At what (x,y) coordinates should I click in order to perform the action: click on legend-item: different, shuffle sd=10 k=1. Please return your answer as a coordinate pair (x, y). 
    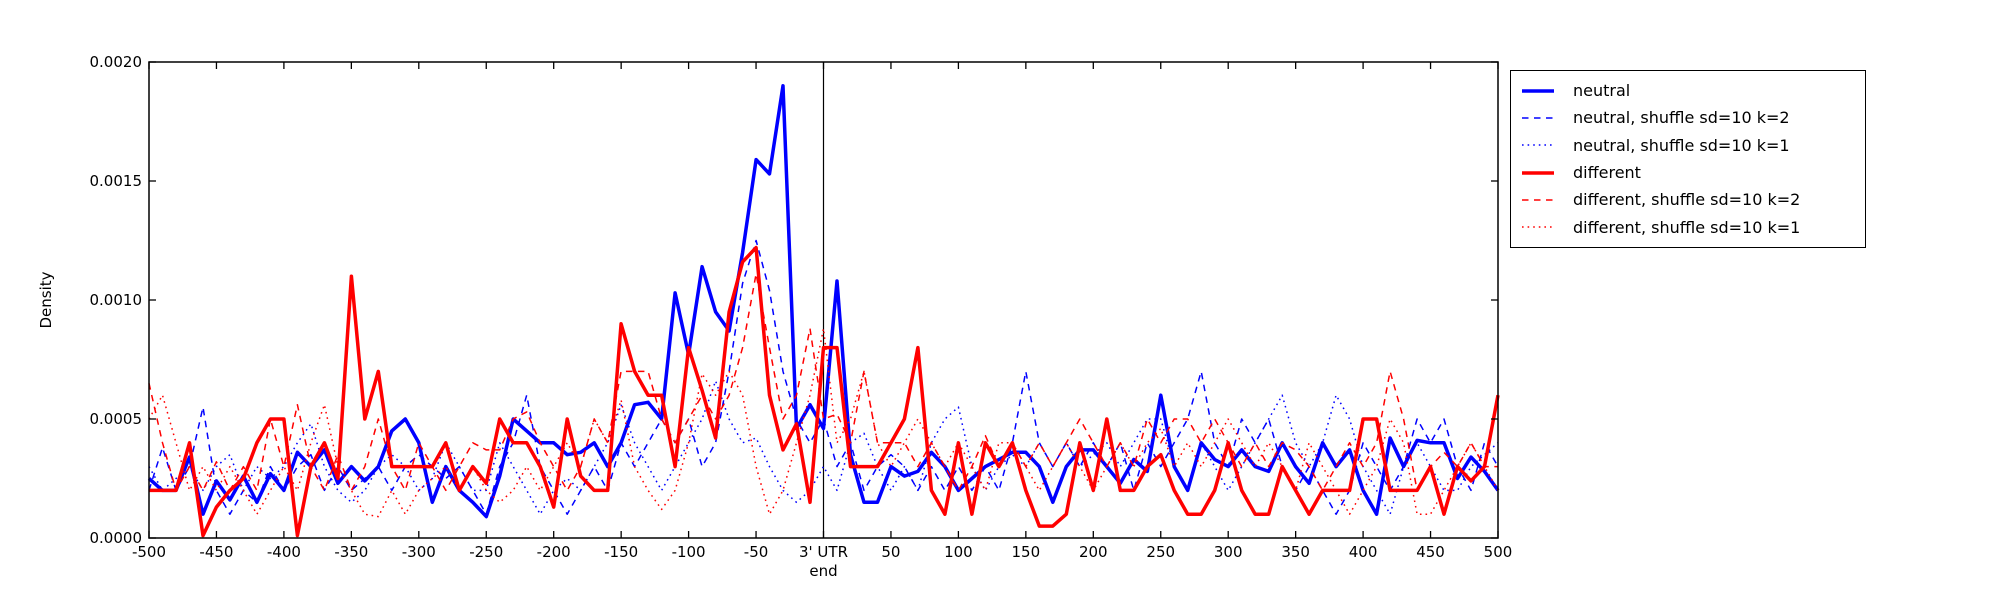
    Looking at the image, I should click on (1689, 227).